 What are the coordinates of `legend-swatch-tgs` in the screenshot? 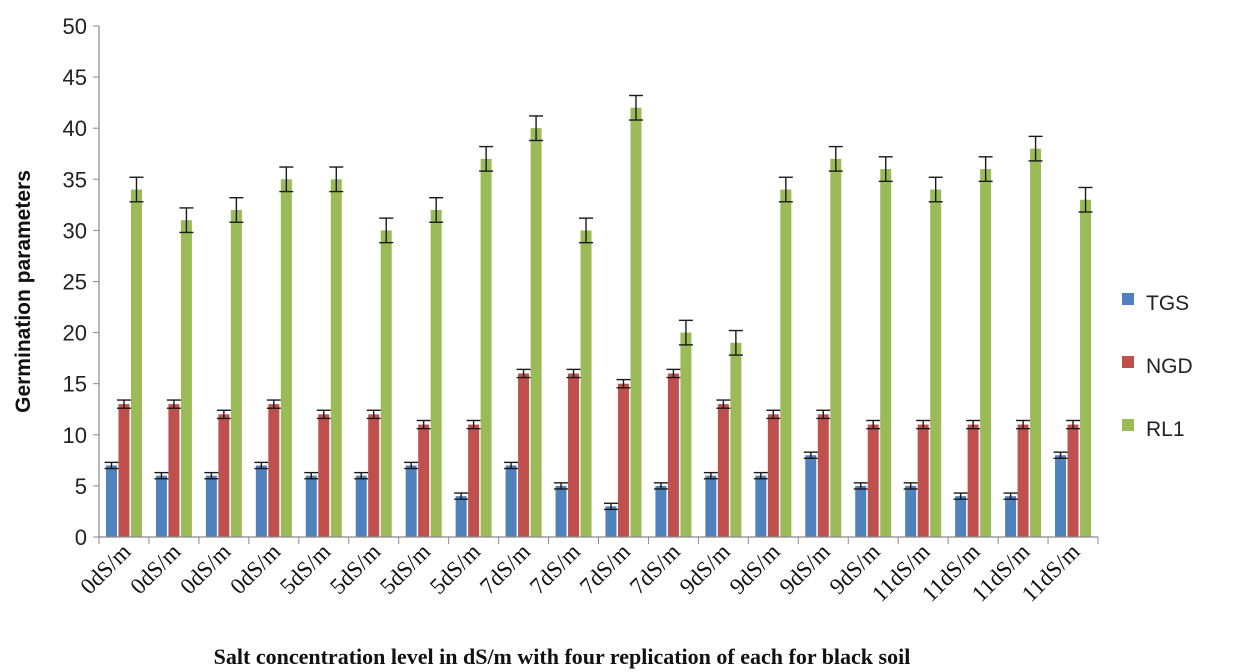 It's located at (1128, 299).